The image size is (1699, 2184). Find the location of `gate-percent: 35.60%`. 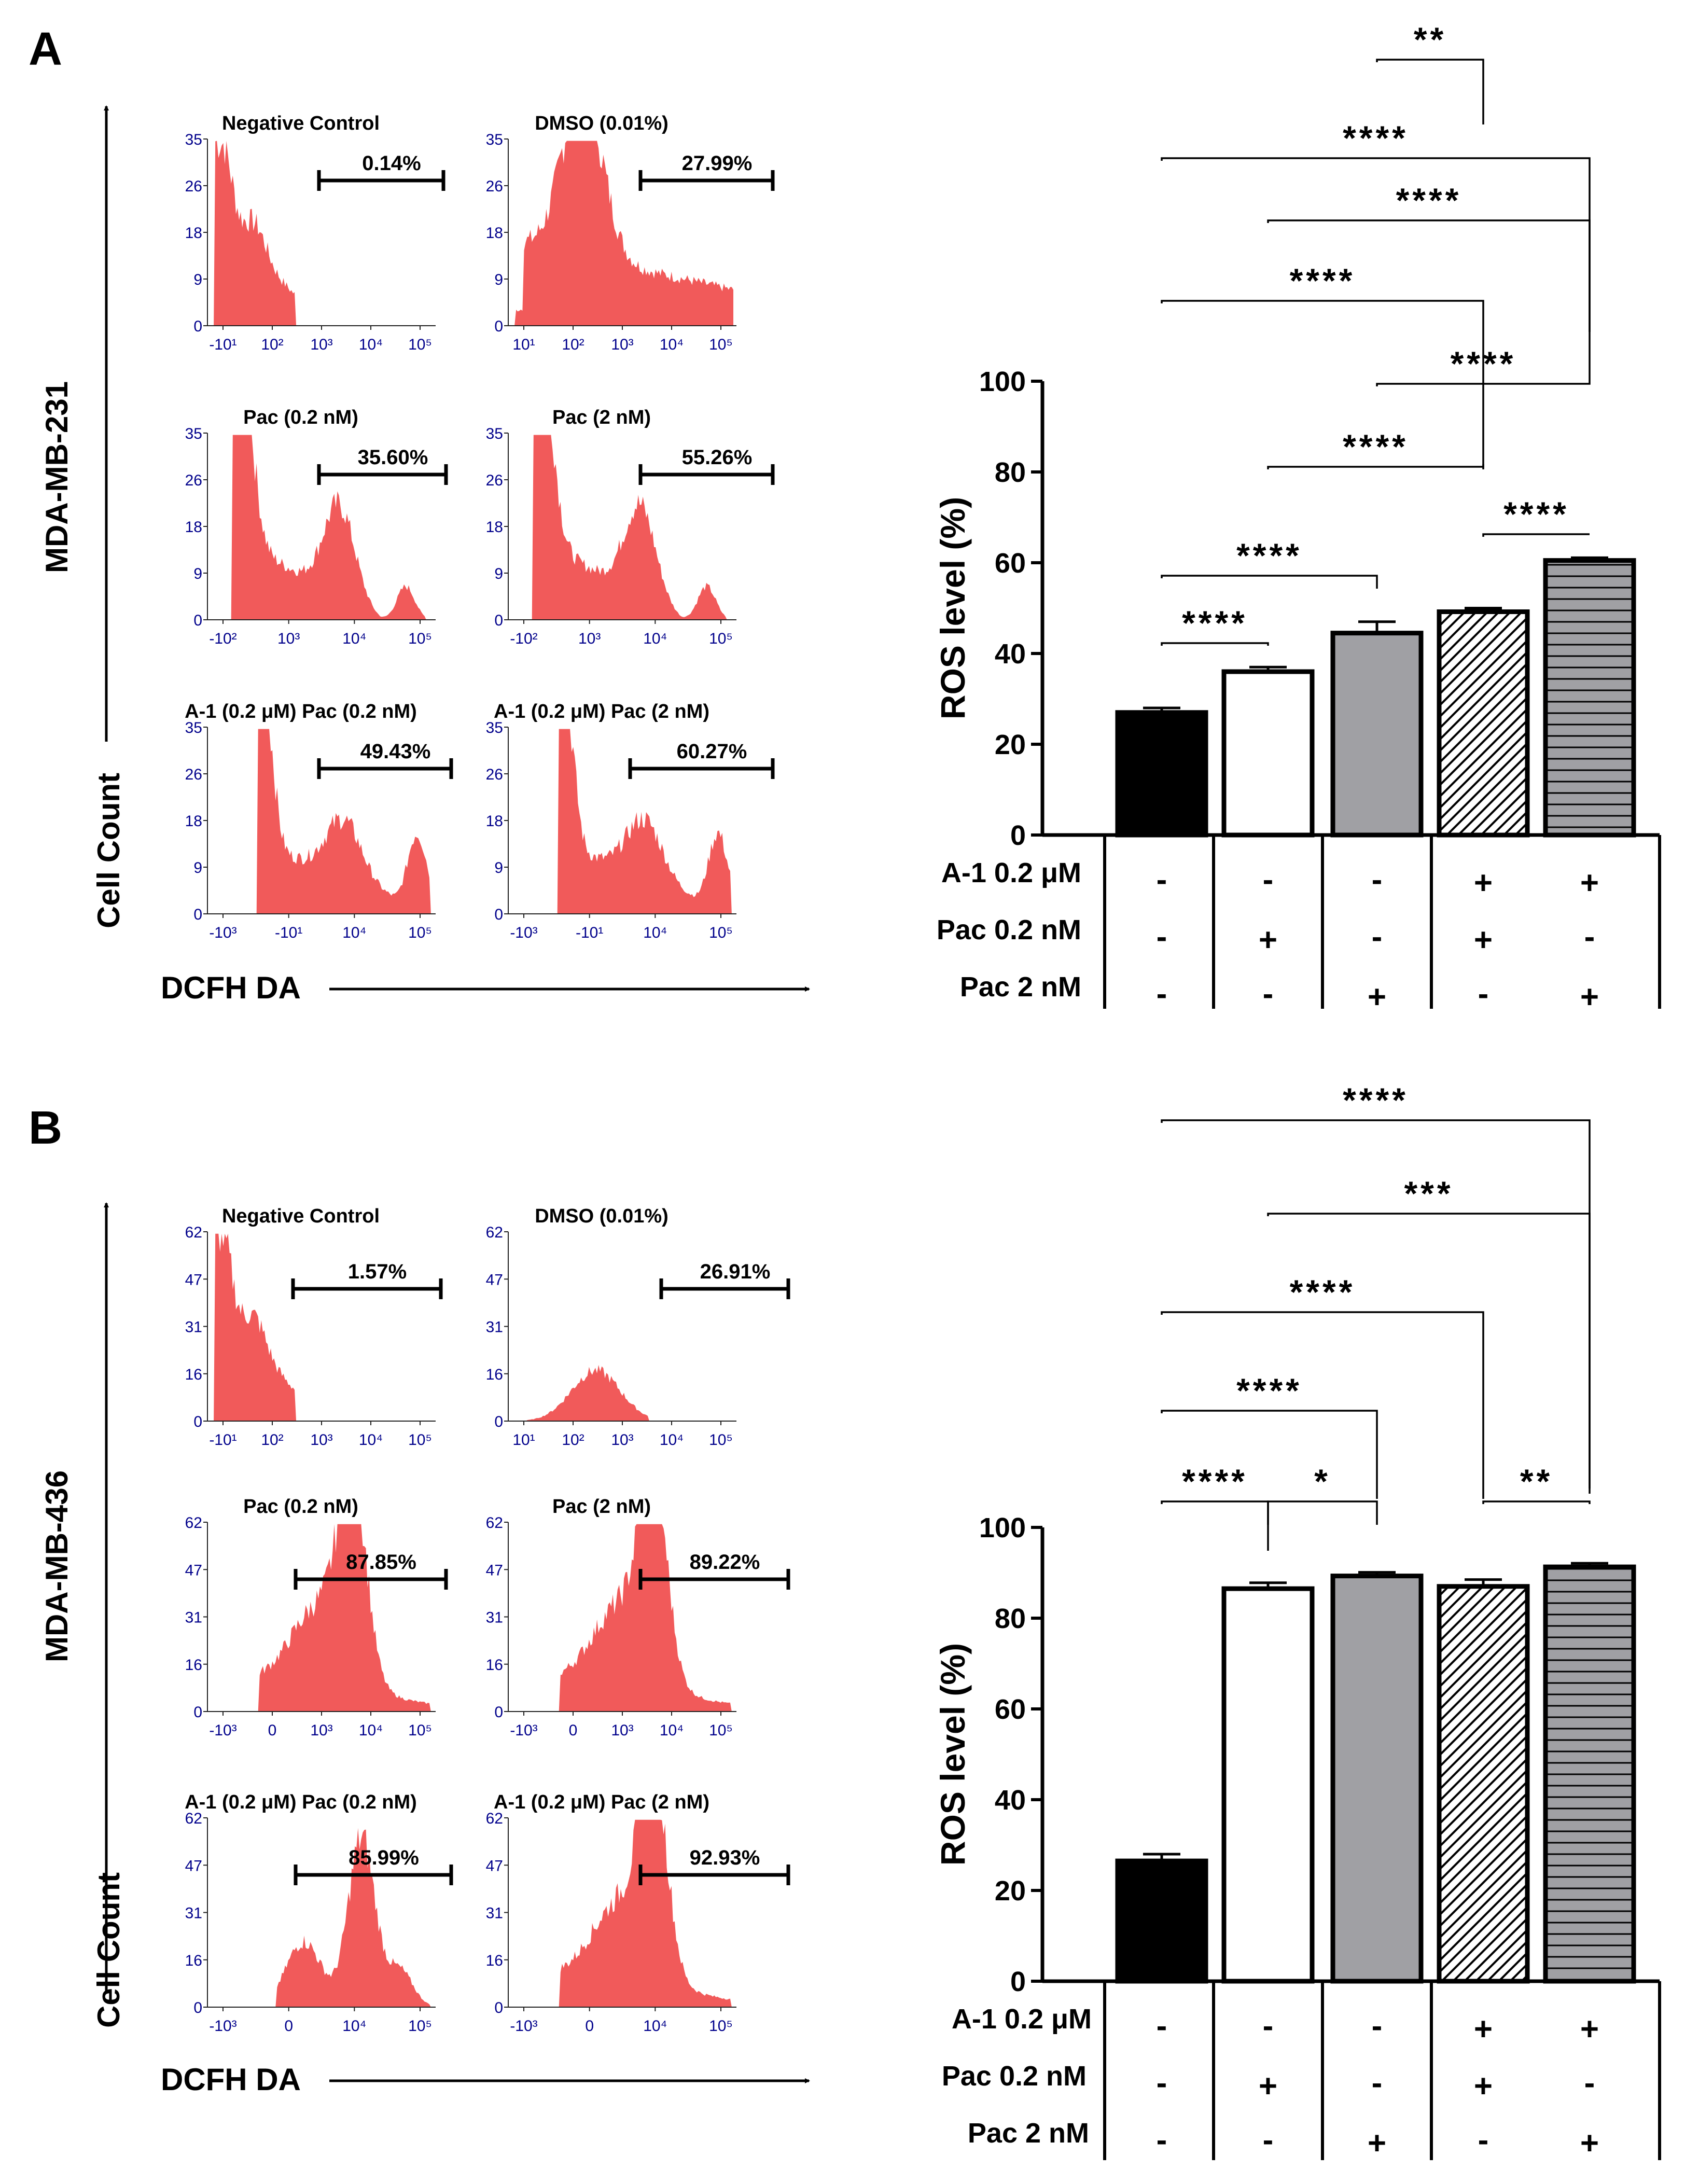

gate-percent: 35.60% is located at coordinates (393, 457).